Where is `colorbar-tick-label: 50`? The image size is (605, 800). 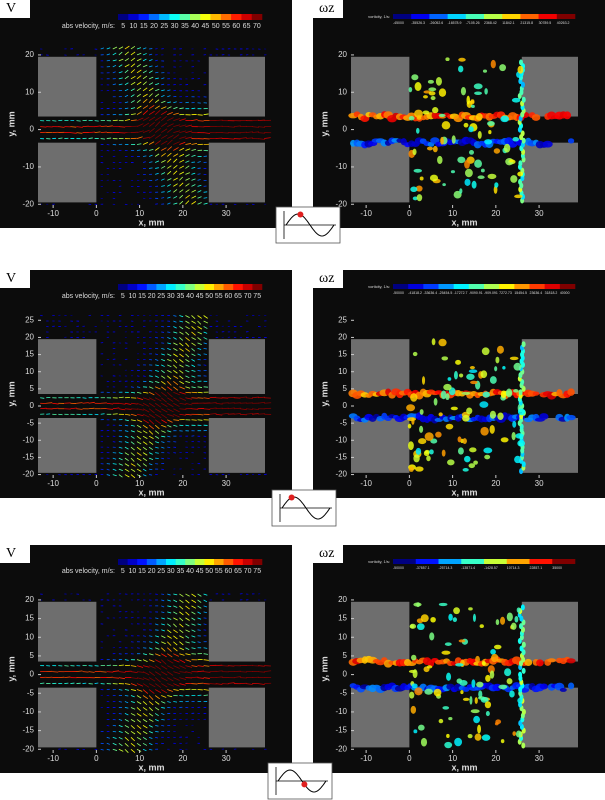 colorbar-tick-label: 50 is located at coordinates (209, 571).